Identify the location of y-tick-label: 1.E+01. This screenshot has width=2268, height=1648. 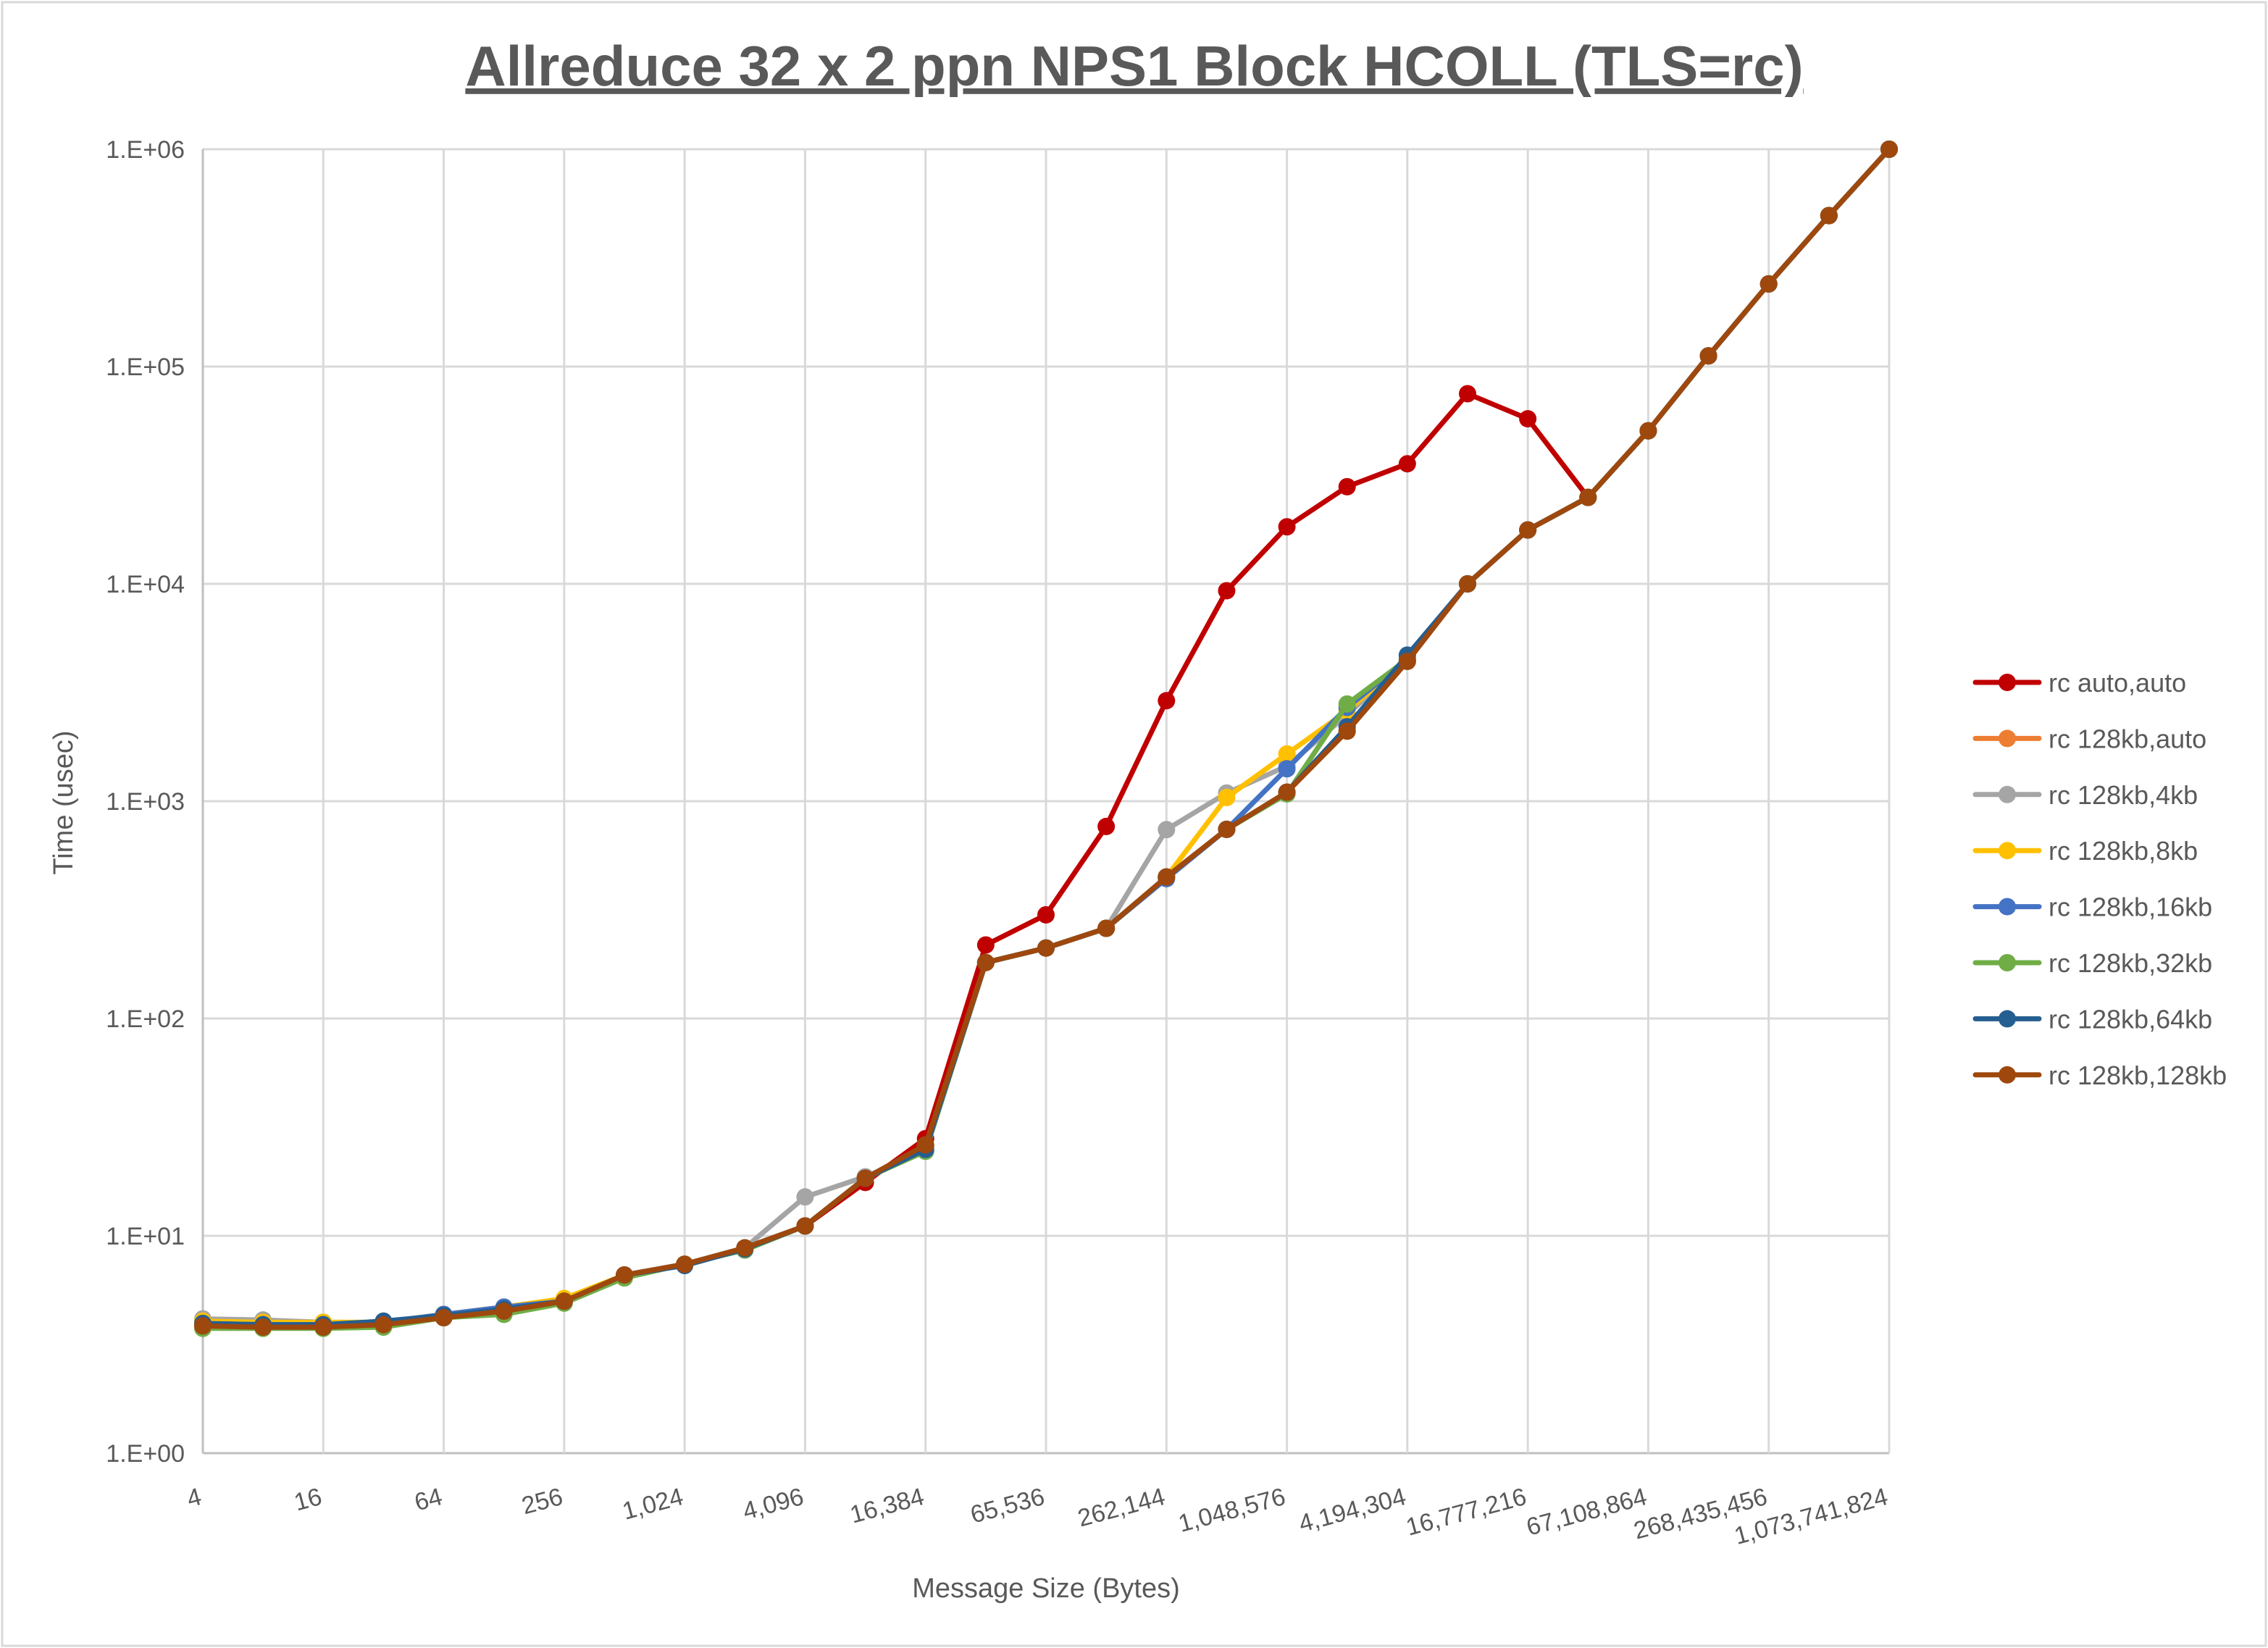
(146, 1236).